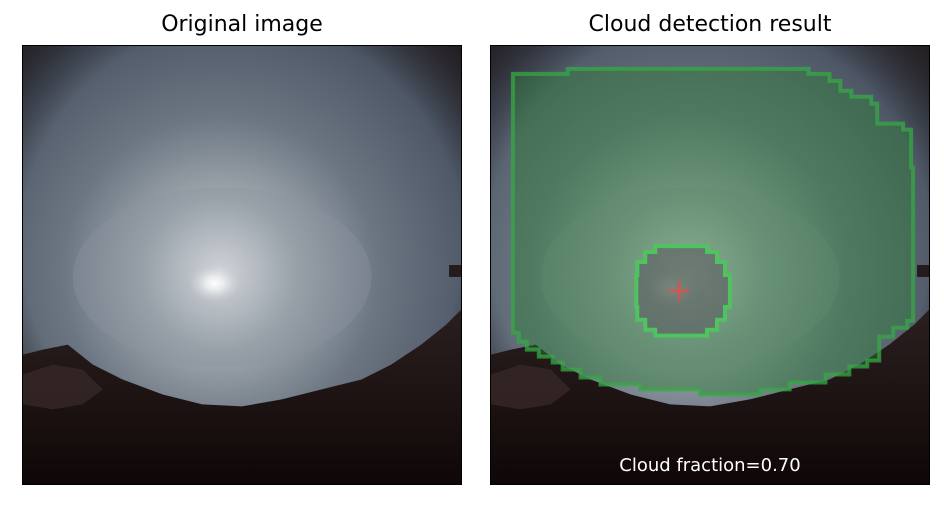 This screenshot has width=944, height=507. Describe the element at coordinates (242, 24) in the screenshot. I see `original-image-title: Original image` at that location.